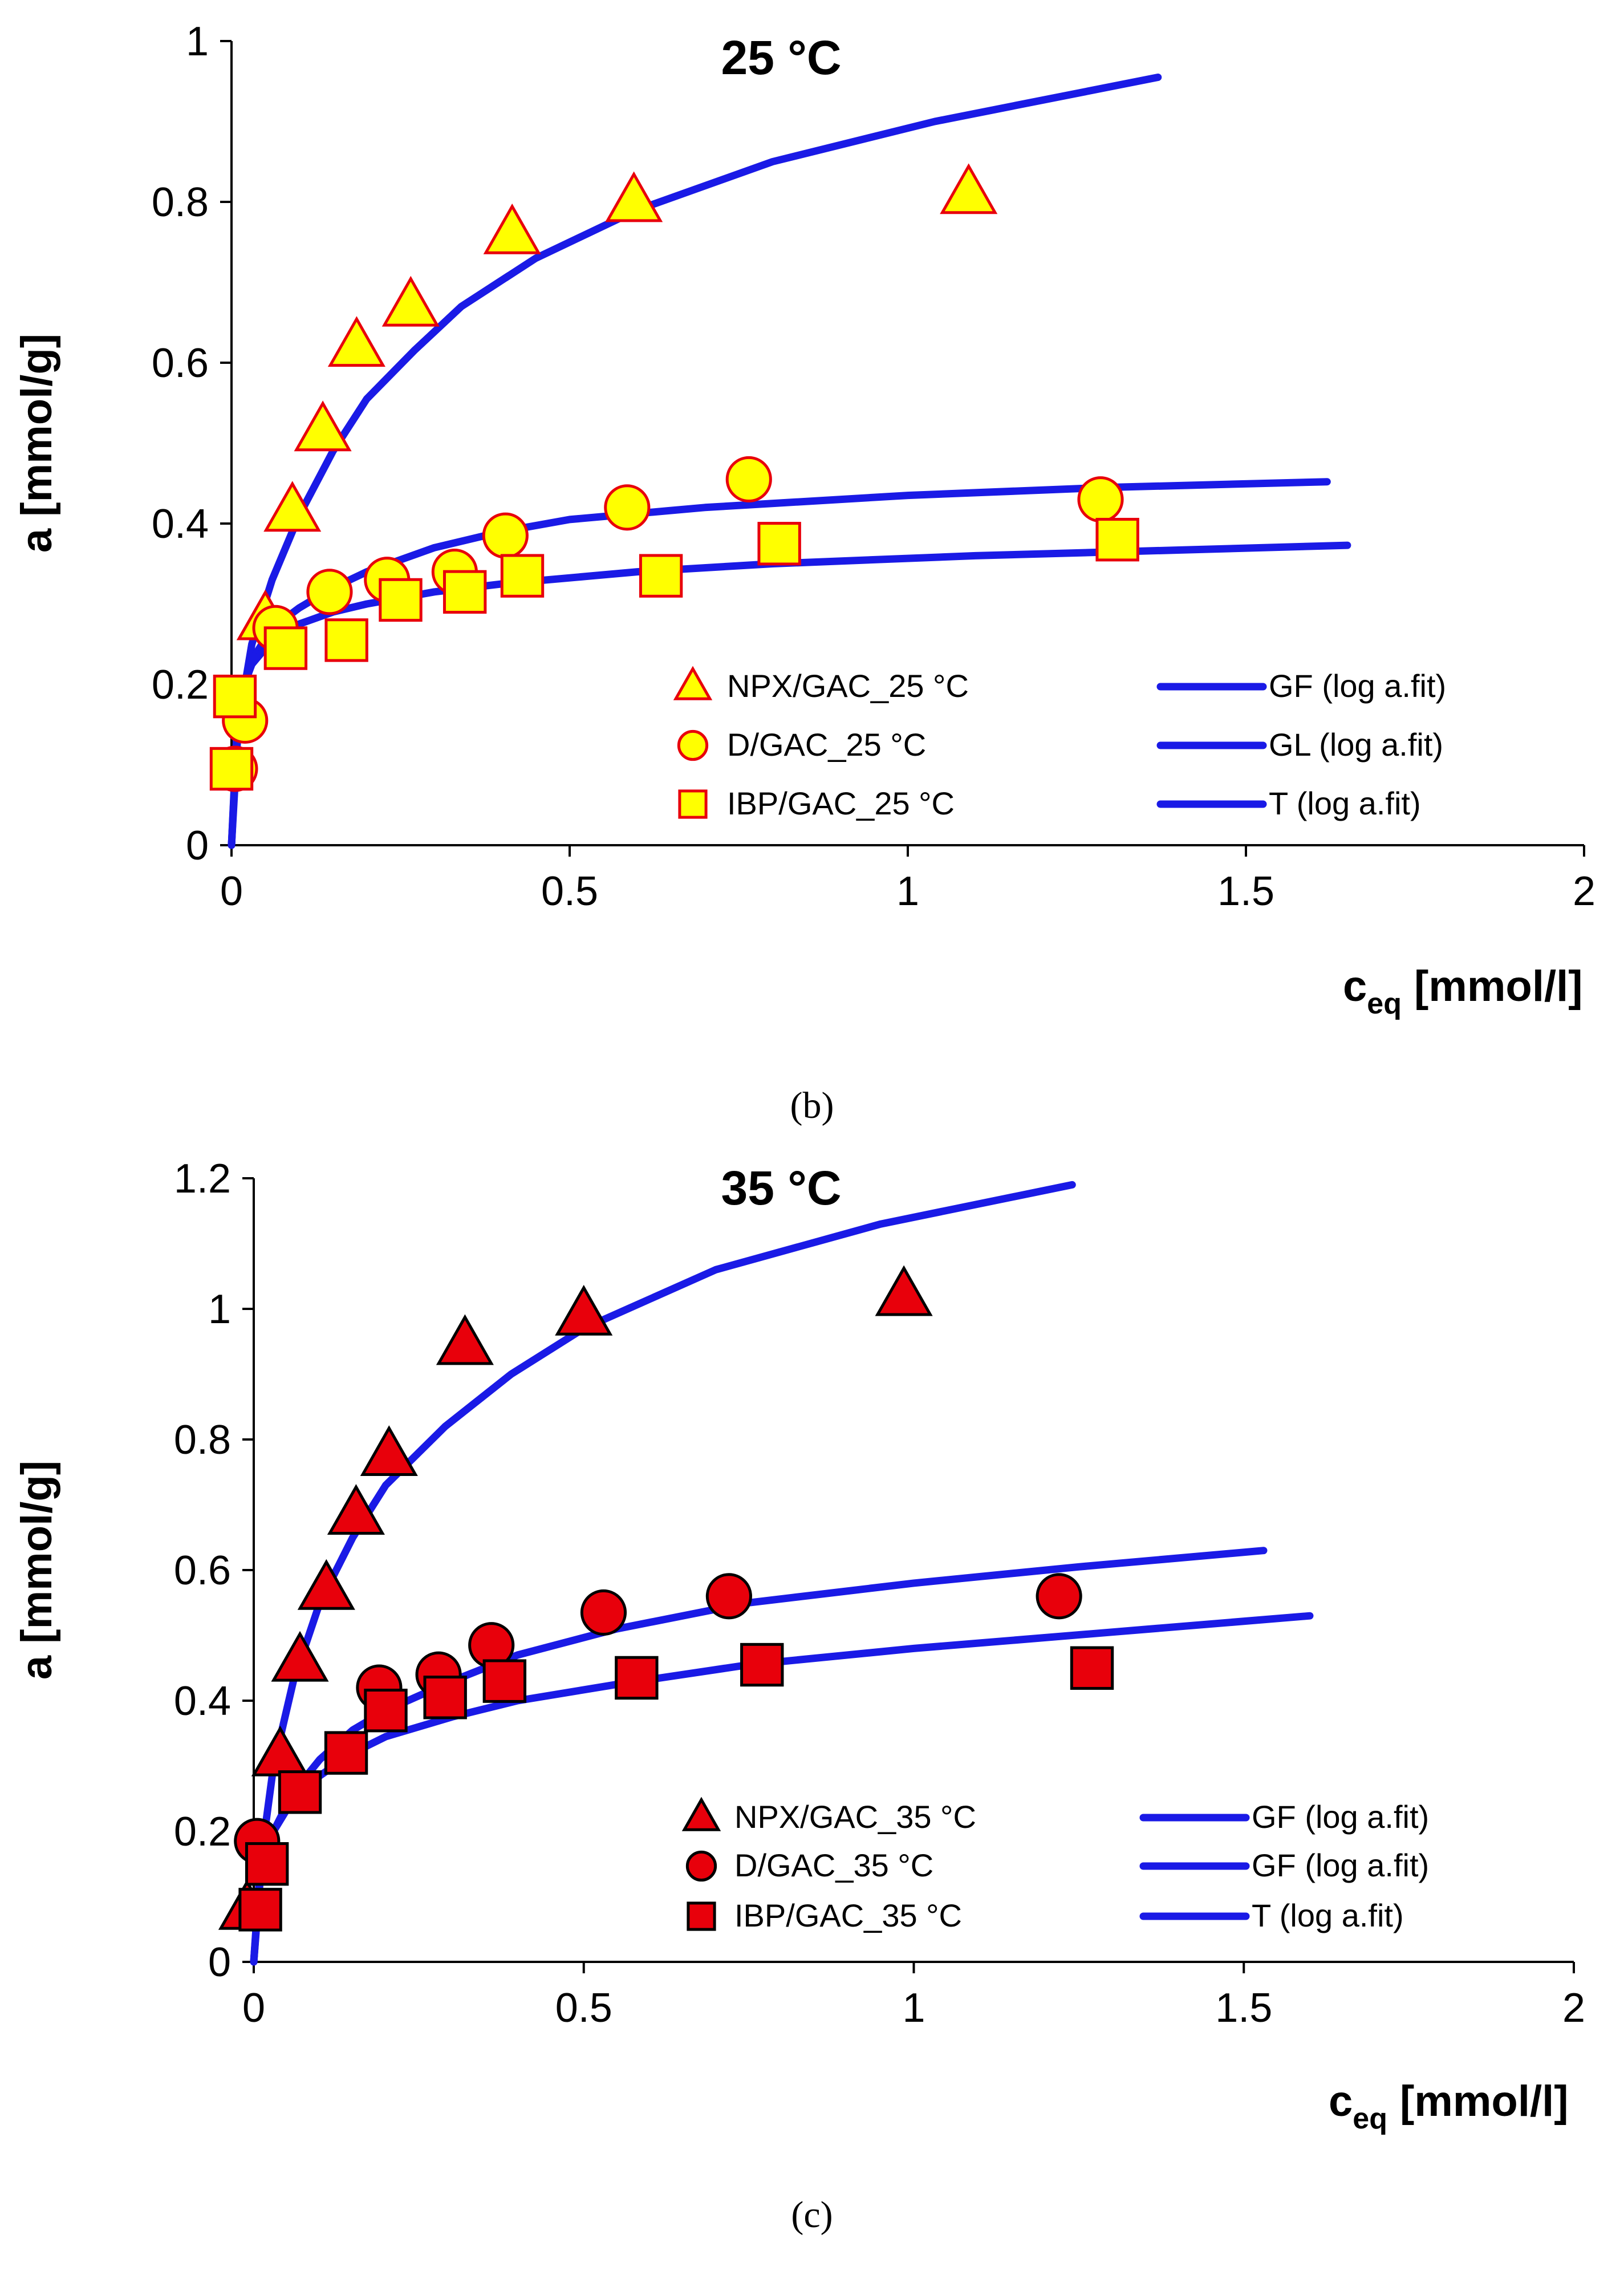 This screenshot has height=2271, width=1624. Describe the element at coordinates (841, 803) in the screenshot. I see `legend-series-label: IBP/GAC_25 °C` at that location.